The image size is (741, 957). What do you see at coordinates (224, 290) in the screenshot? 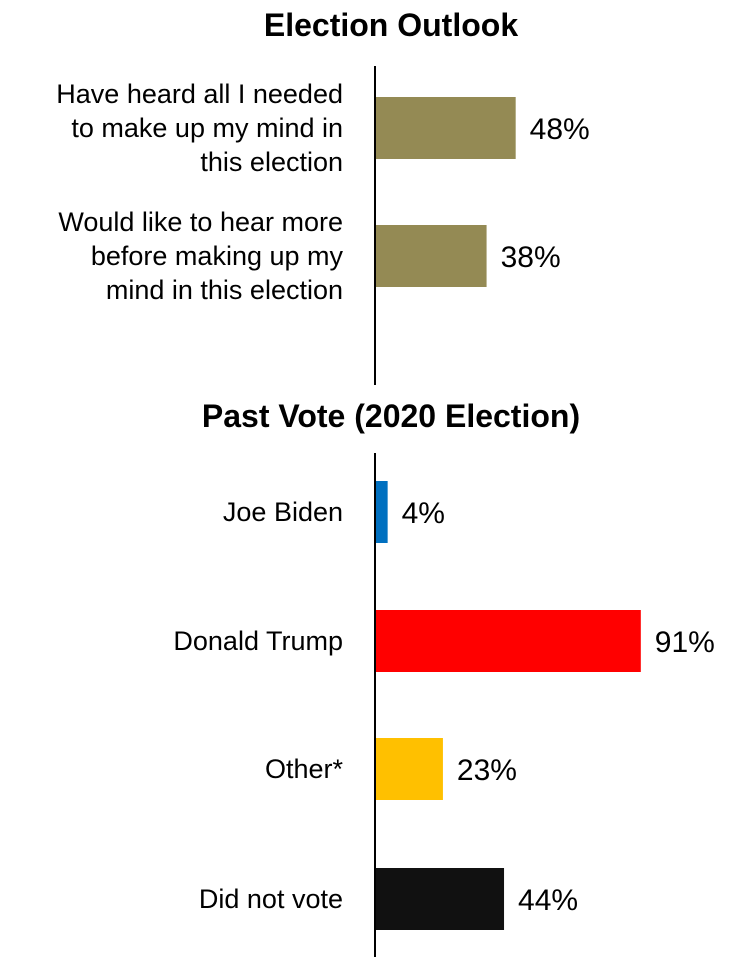
I see `category-label-outlook-1-line-2: mind in this election` at bounding box center [224, 290].